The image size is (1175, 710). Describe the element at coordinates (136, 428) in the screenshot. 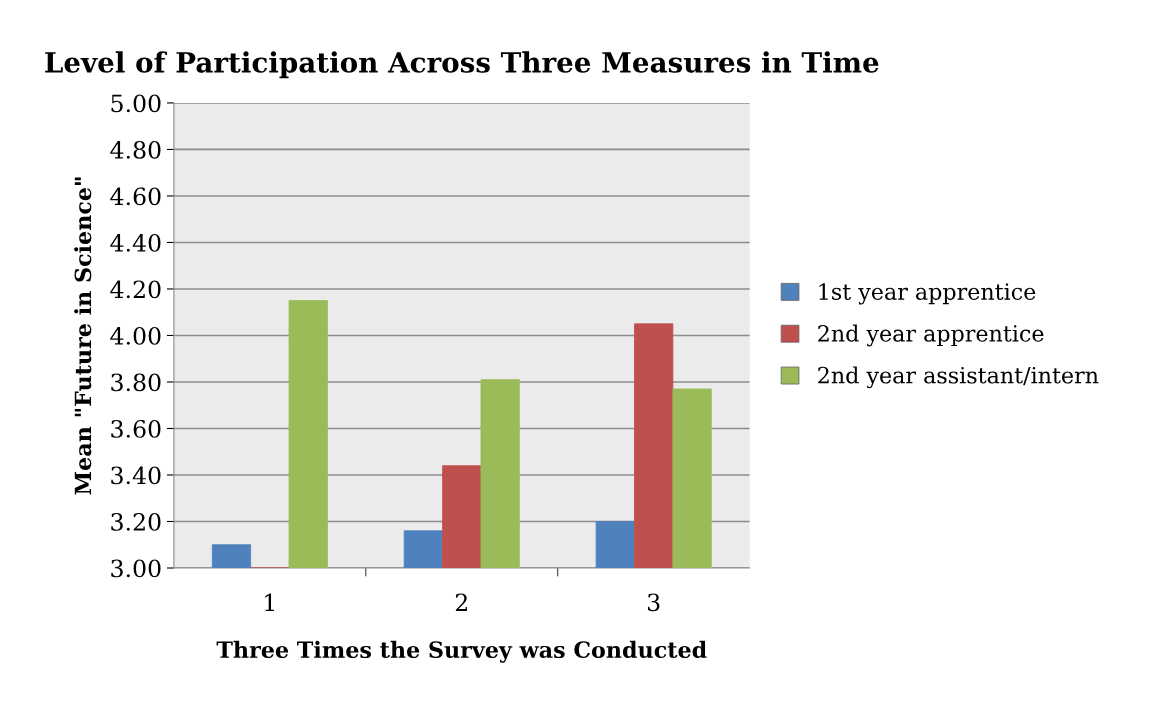

I see `y-tick-label: 3.60` at that location.